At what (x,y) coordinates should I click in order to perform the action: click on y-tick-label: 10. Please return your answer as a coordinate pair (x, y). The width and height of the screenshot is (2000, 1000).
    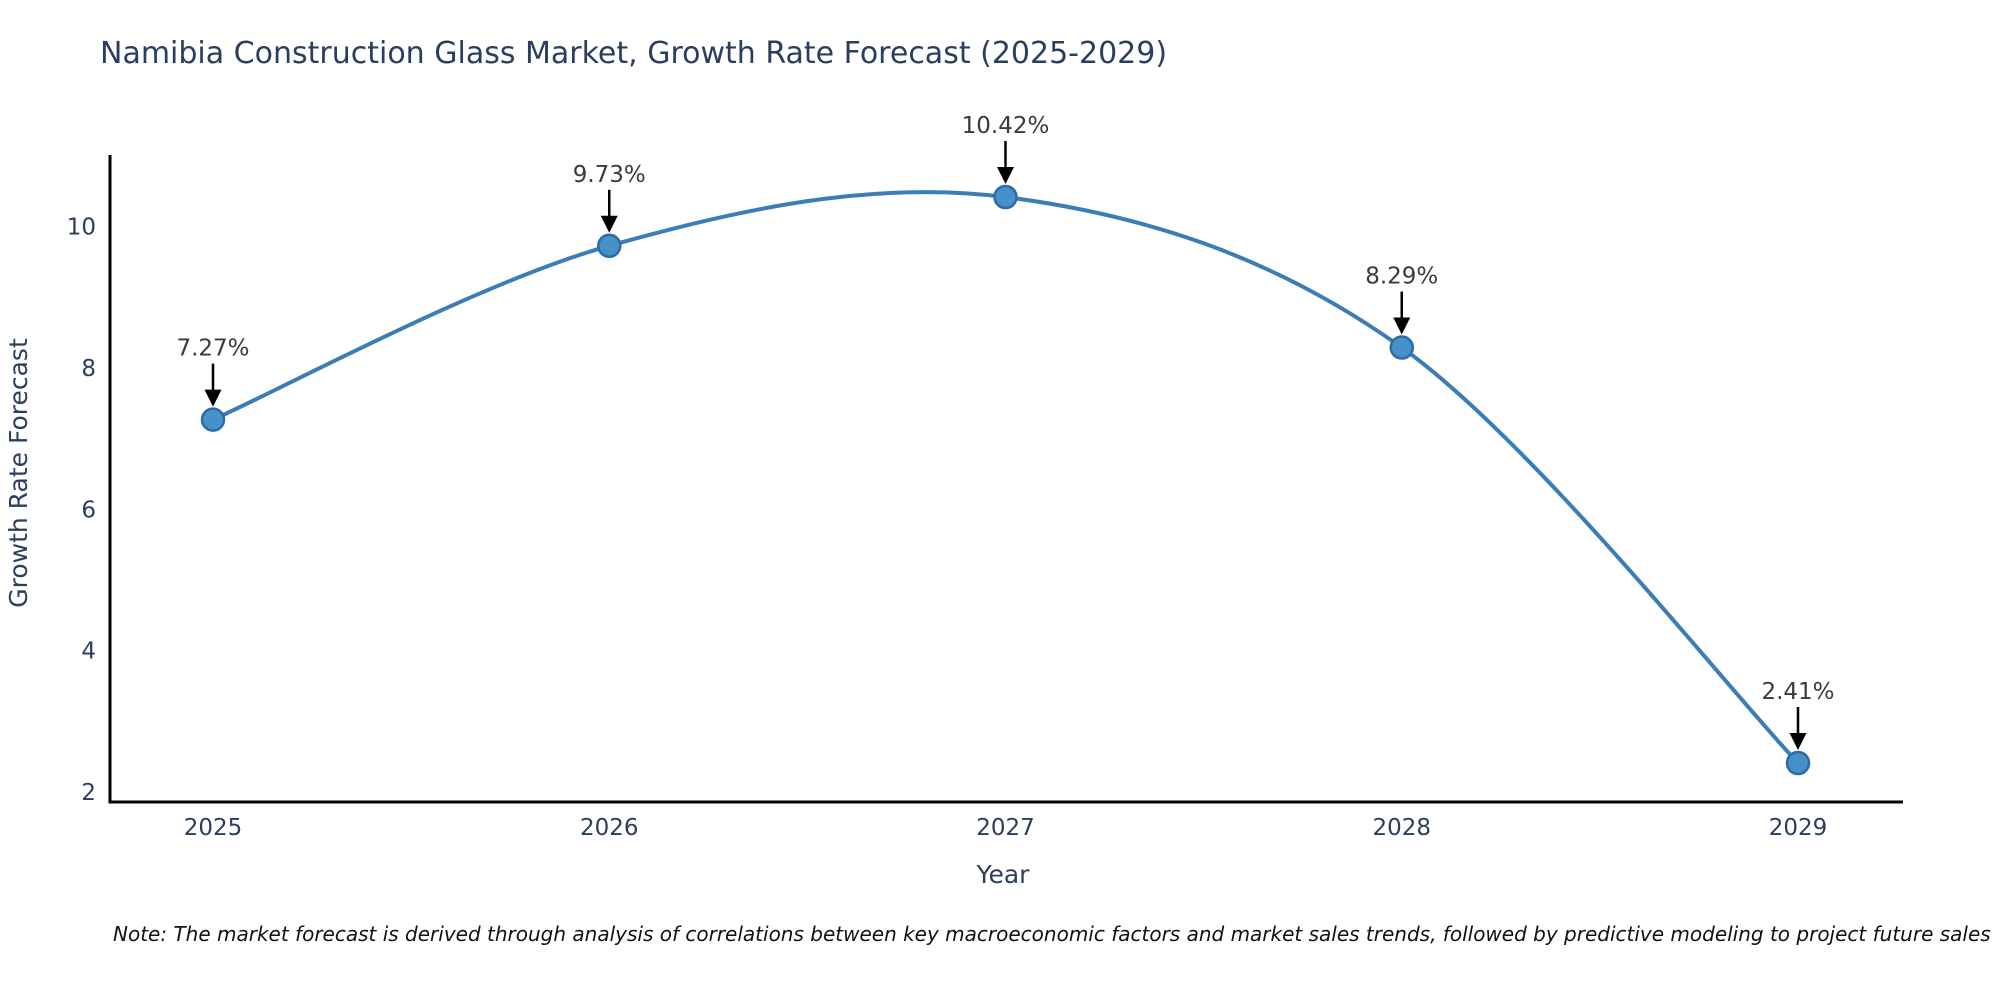
    Looking at the image, I should click on (81, 228).